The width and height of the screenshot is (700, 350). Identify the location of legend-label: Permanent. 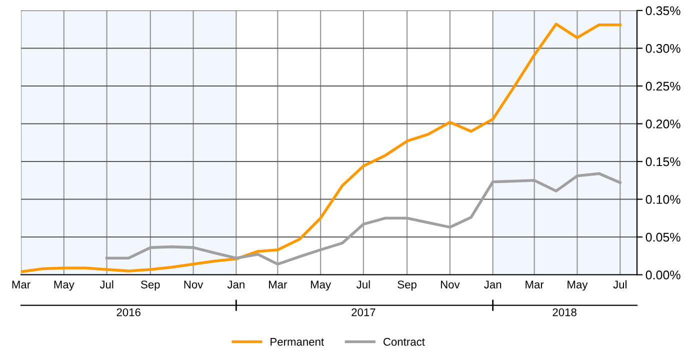
(297, 342).